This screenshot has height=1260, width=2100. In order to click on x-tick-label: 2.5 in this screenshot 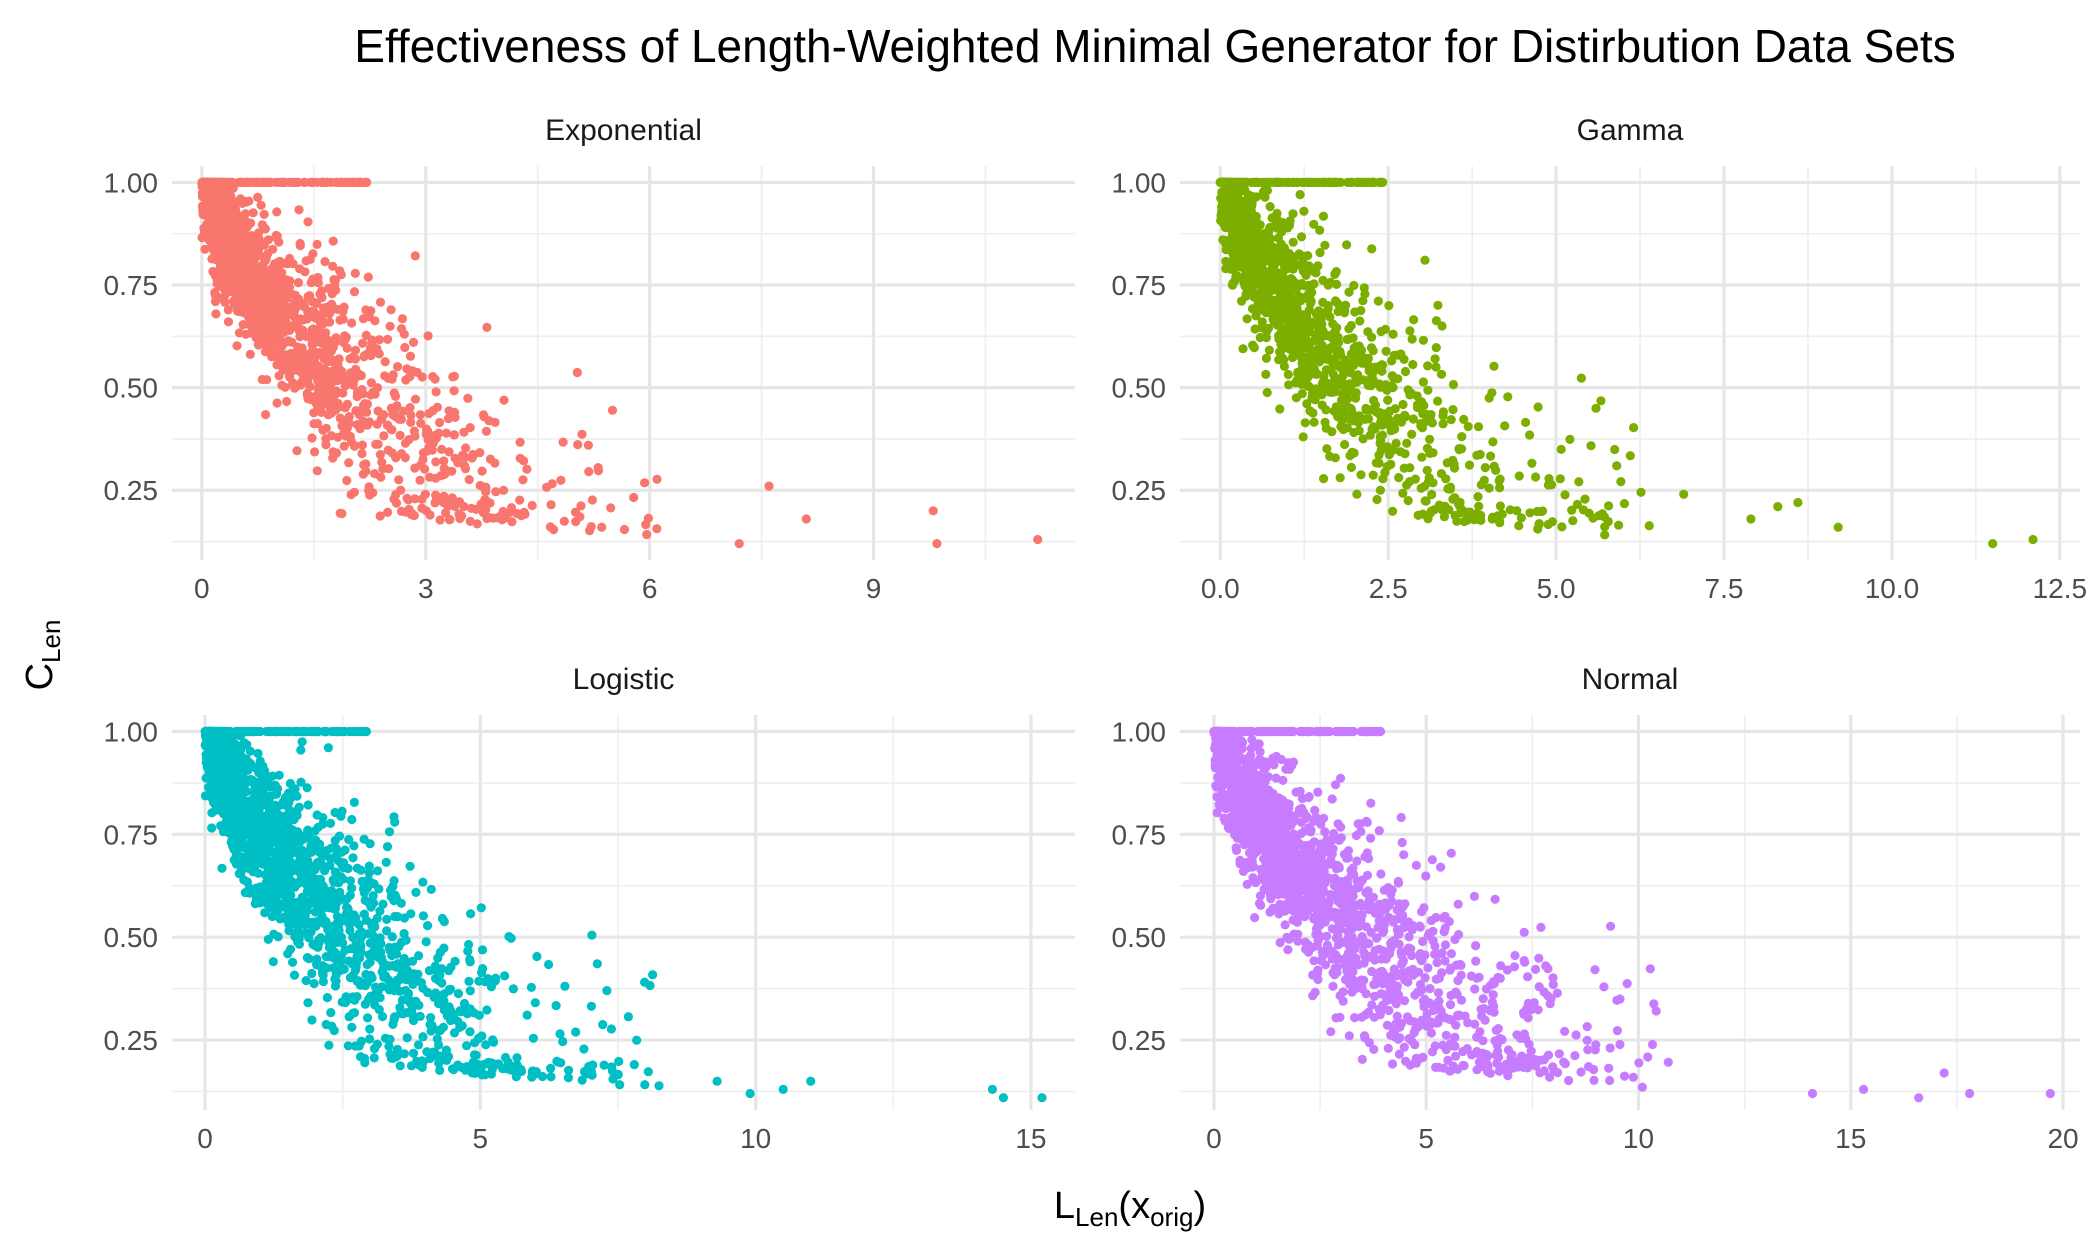, I will do `click(1388, 588)`.